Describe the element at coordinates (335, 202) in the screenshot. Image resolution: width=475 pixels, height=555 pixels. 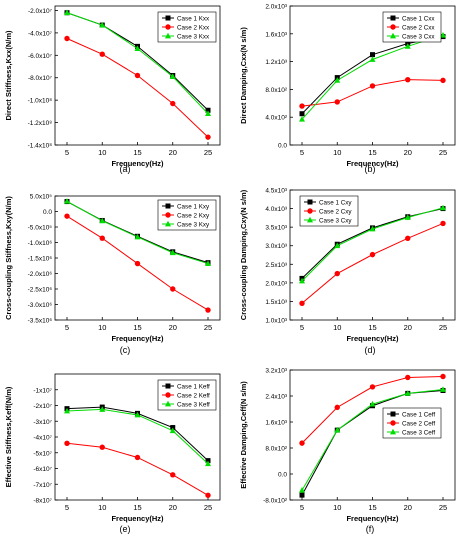
I see `legend-label: Case 1 Cxy` at that location.